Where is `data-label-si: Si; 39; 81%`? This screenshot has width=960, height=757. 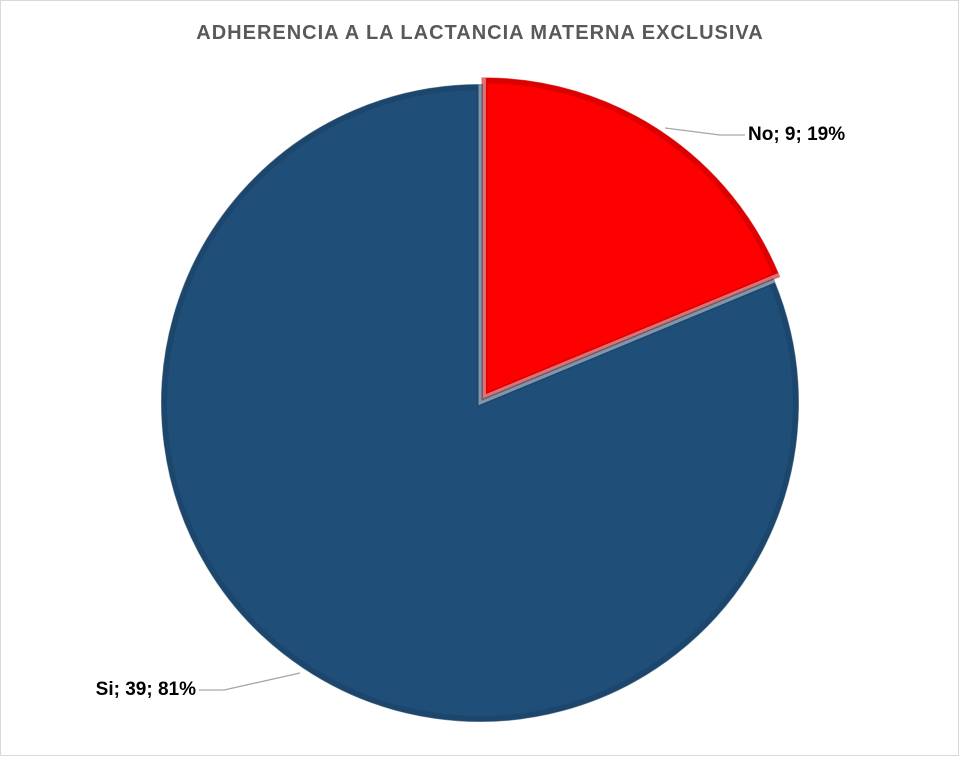
data-label-si: Si; 39; 81% is located at coordinates (146, 689).